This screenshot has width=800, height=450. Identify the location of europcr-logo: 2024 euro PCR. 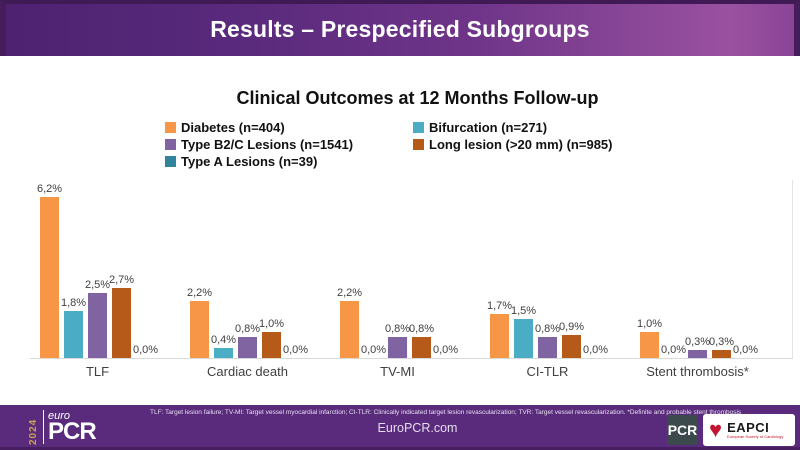
(62, 427).